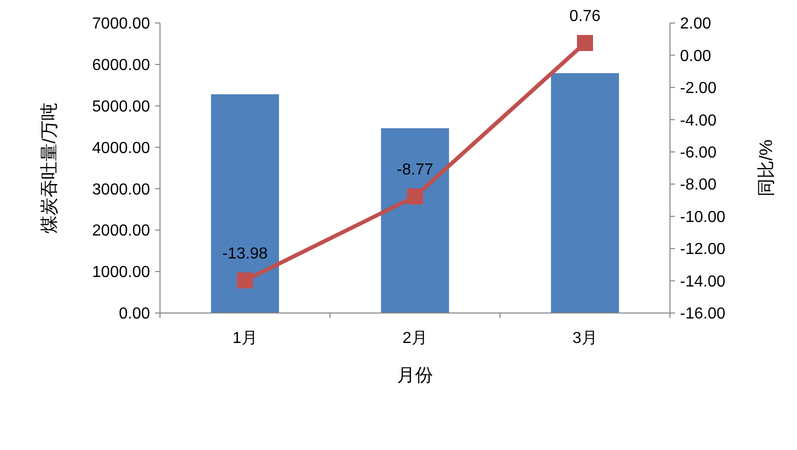 The image size is (797, 450). What do you see at coordinates (703, 314) in the screenshot?
I see `y2-tick-label: -16.00` at bounding box center [703, 314].